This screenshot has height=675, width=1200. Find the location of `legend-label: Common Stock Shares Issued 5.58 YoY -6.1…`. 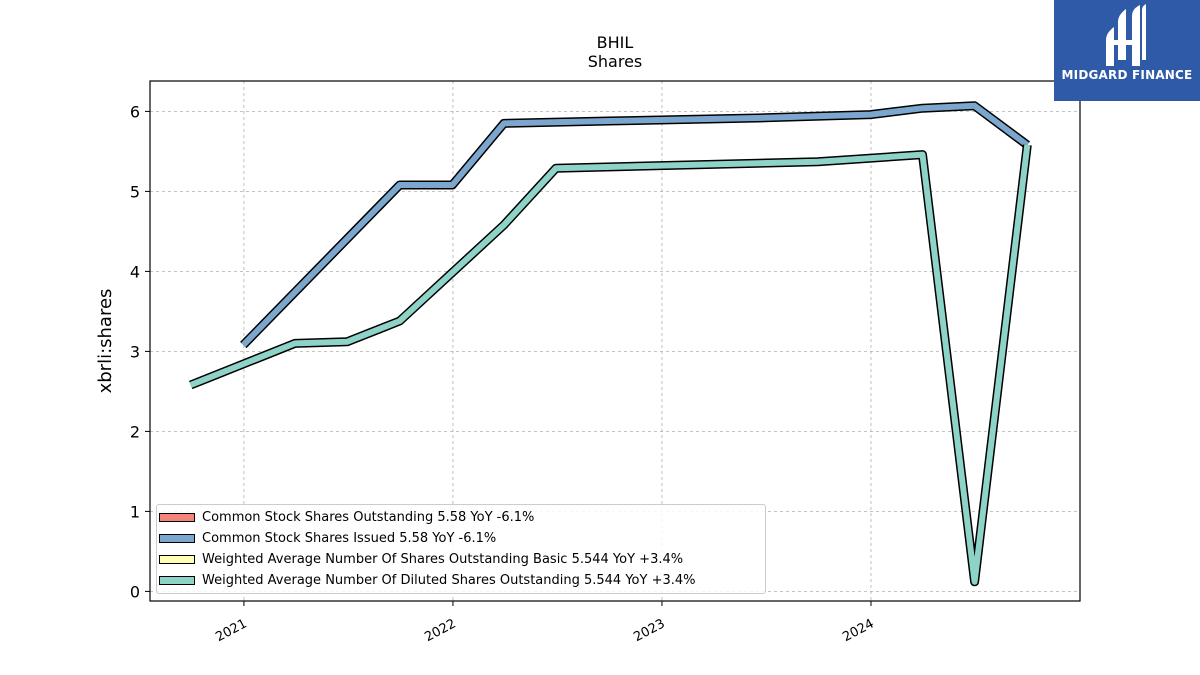

legend-label: Common Stock Shares Issued 5.58 YoY -6.1… is located at coordinates (349, 538).